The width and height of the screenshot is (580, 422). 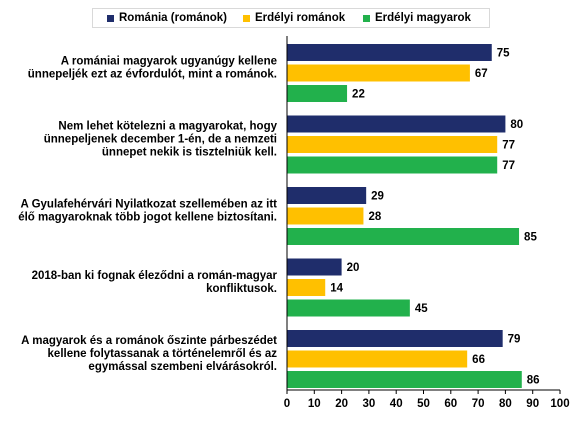 What do you see at coordinates (366, 18) in the screenshot?
I see `legend-swatch-erdelyi-magyarok` at bounding box center [366, 18].